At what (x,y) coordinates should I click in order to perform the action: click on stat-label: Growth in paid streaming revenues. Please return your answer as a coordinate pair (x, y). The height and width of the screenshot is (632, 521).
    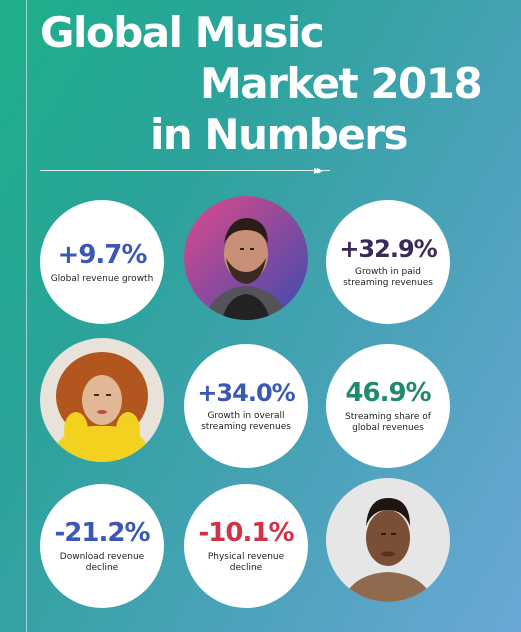
    Looking at the image, I should click on (388, 277).